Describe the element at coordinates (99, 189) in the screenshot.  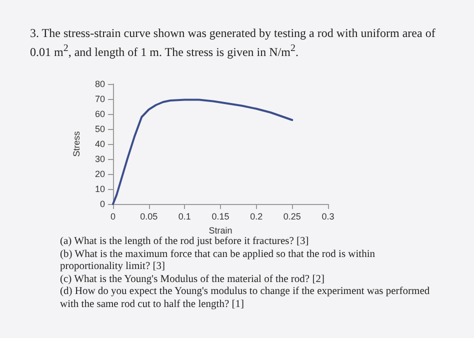
I see `y-tick-label: 10` at that location.